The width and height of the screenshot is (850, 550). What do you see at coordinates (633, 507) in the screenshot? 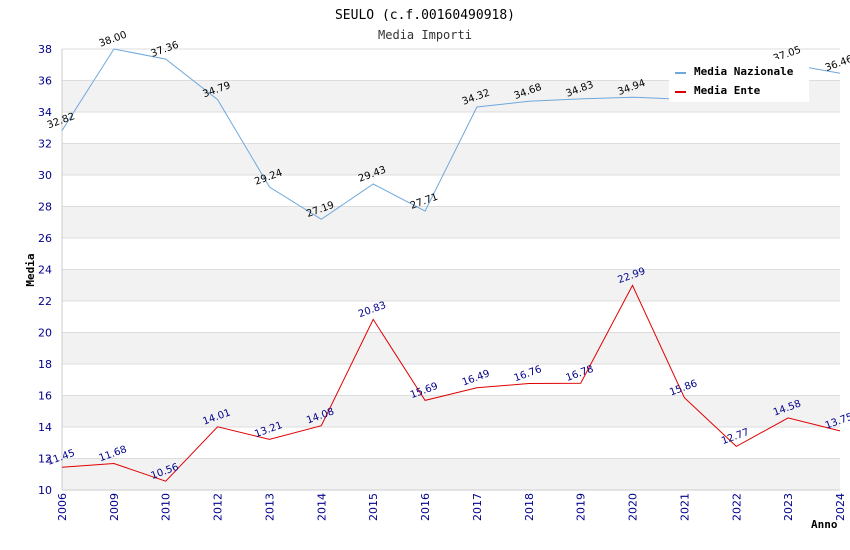
I see `x-tick-label: 2020` at bounding box center [633, 507].